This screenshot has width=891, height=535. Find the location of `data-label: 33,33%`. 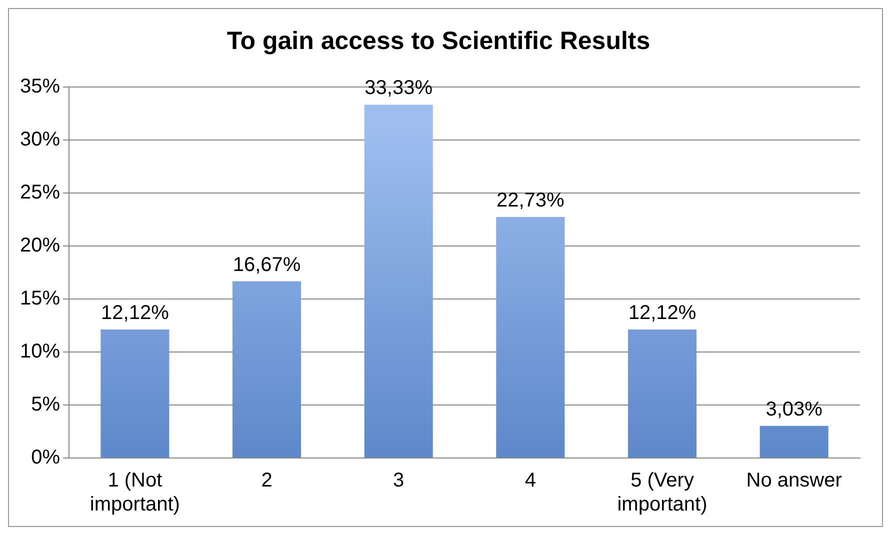

data-label: 33,33% is located at coordinates (398, 88).